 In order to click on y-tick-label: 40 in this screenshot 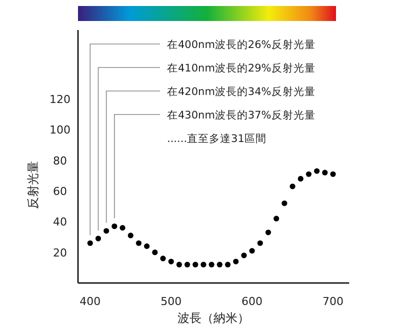, I will do `click(60, 222)`.